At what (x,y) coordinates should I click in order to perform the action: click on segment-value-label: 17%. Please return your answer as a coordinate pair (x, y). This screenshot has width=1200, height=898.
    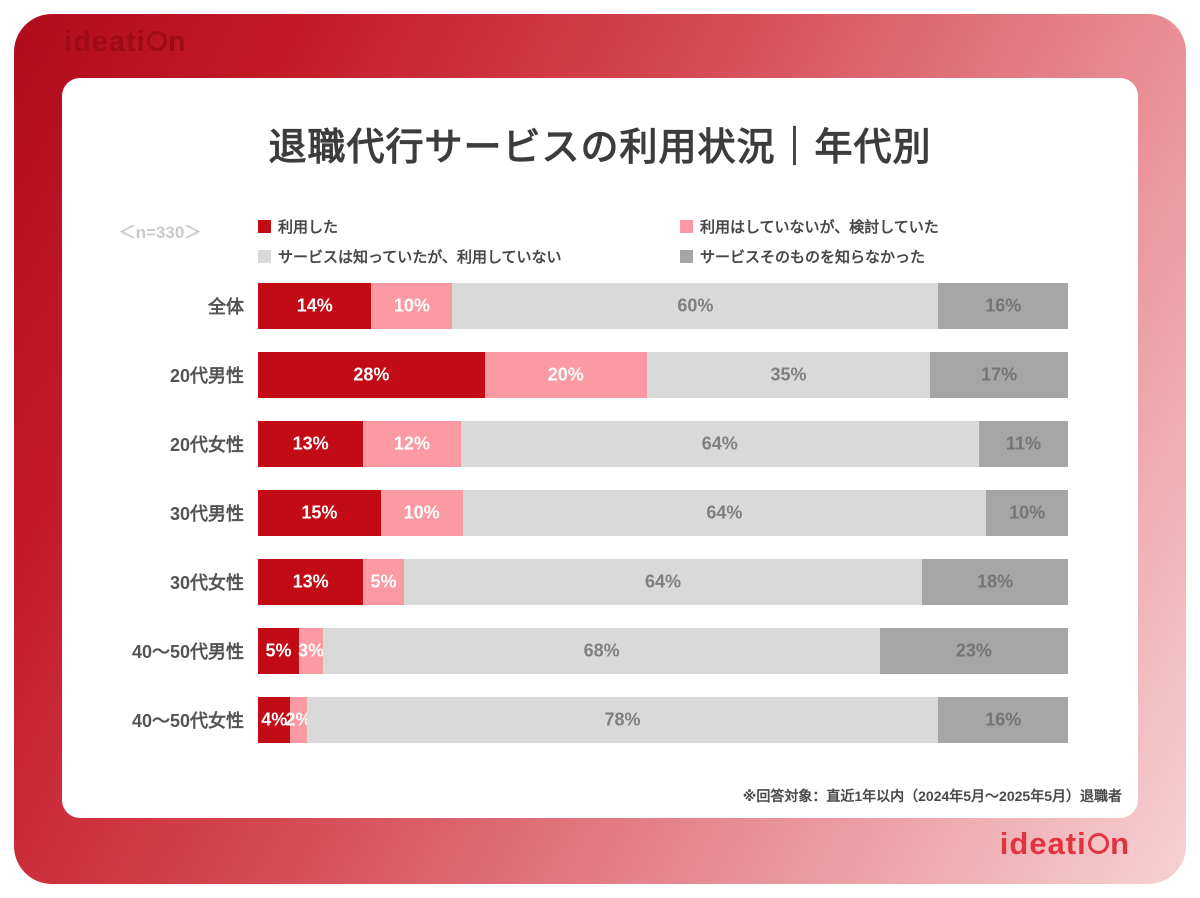
    Looking at the image, I should click on (999, 374).